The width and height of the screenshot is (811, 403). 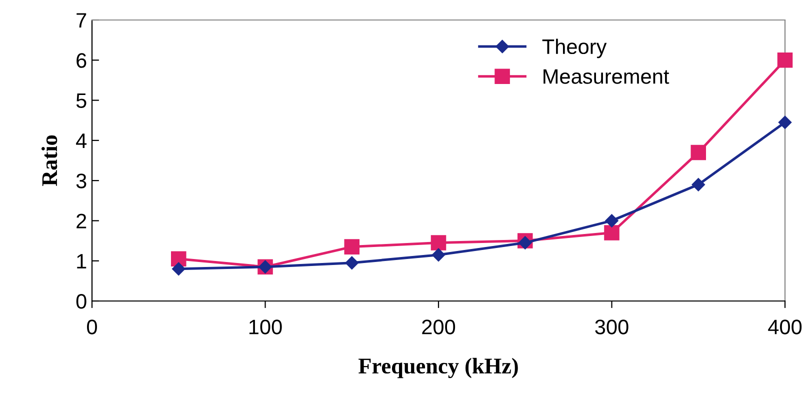 I want to click on x-axis-title: Frequency (kHz), so click(x=438, y=368).